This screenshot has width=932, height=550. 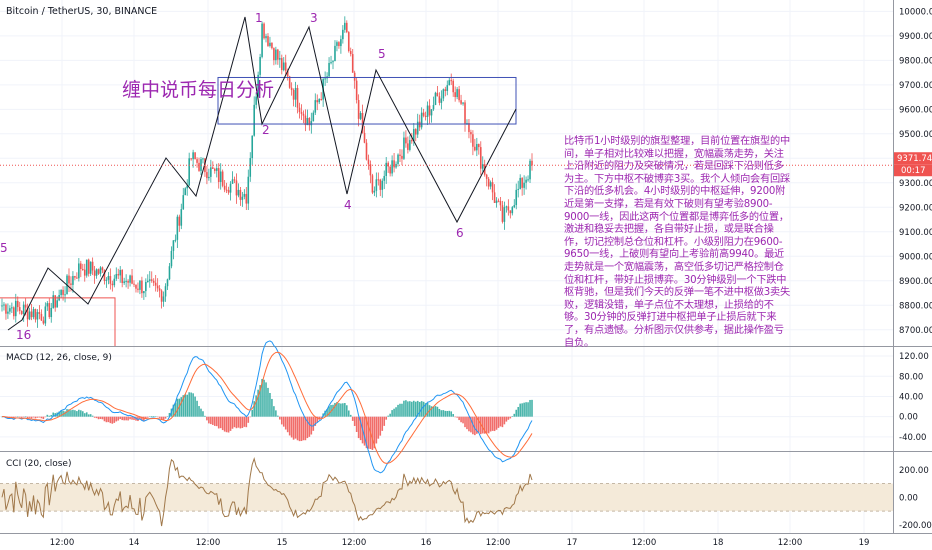 I want to click on wave-label: 3, so click(x=314, y=18).